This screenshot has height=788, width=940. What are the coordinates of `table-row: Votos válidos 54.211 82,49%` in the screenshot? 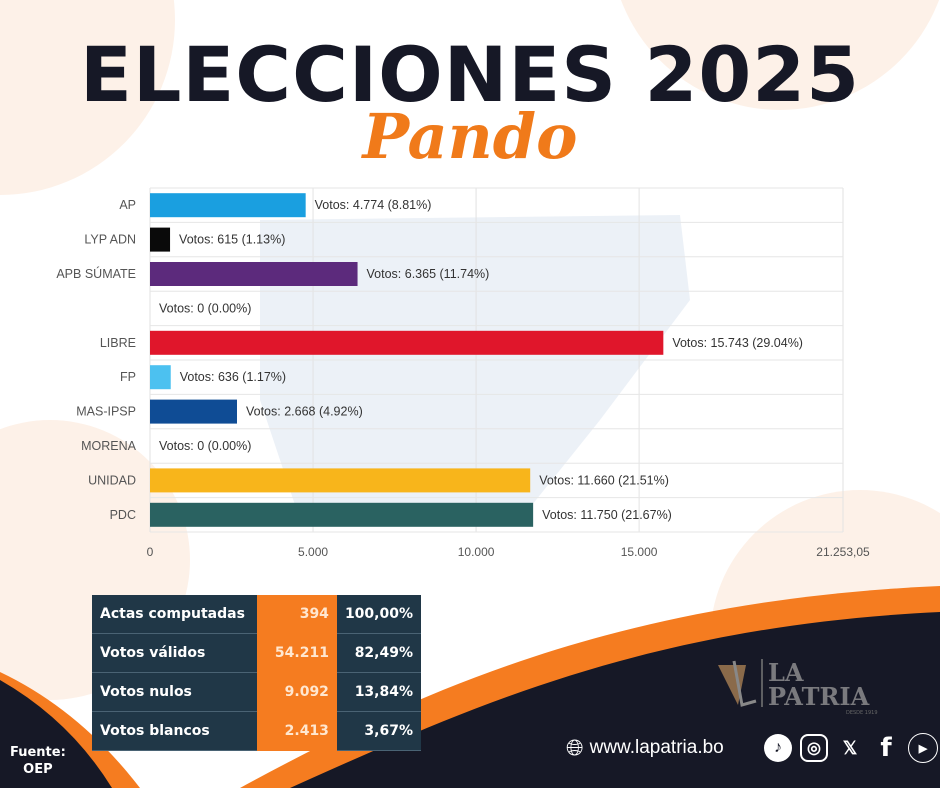 It's located at (256, 653).